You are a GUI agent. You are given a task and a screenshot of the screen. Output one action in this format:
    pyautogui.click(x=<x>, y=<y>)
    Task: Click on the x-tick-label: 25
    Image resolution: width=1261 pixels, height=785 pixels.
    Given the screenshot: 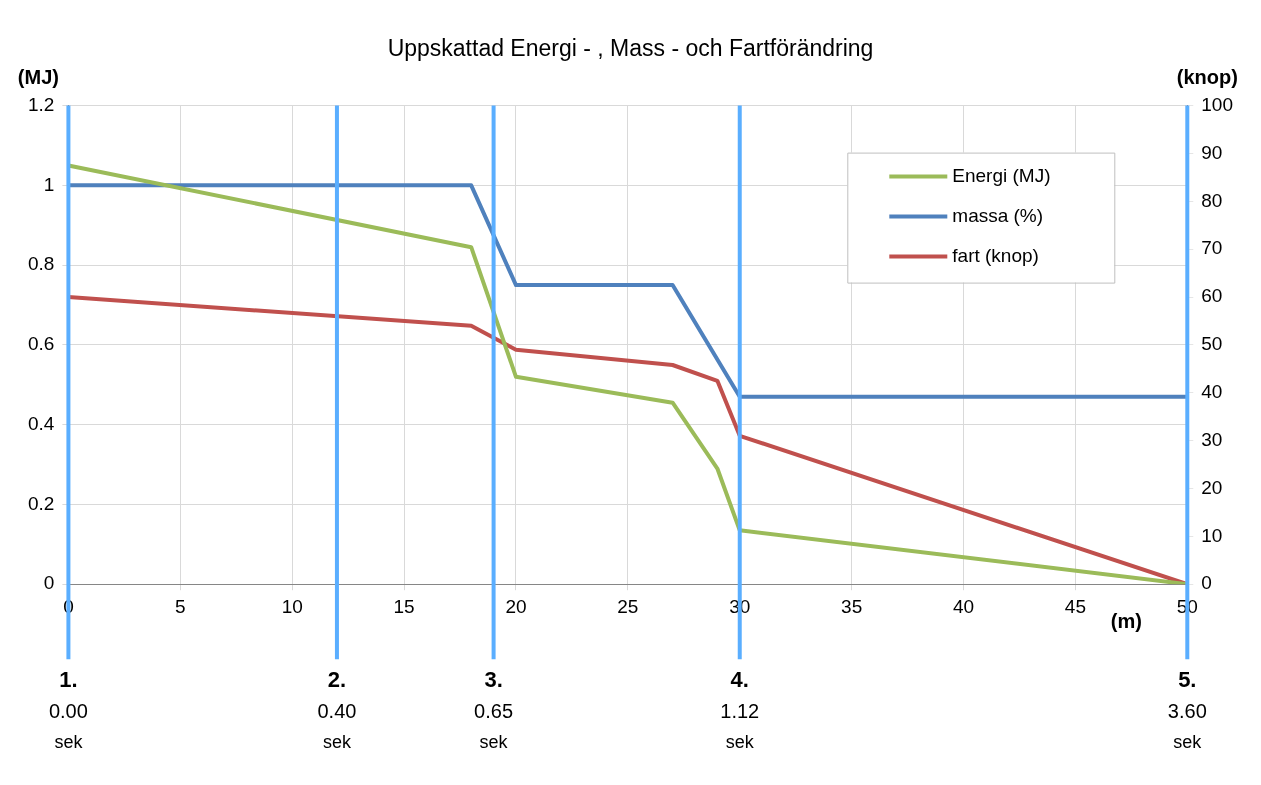 What is the action you would take?
    pyautogui.click(x=628, y=606)
    